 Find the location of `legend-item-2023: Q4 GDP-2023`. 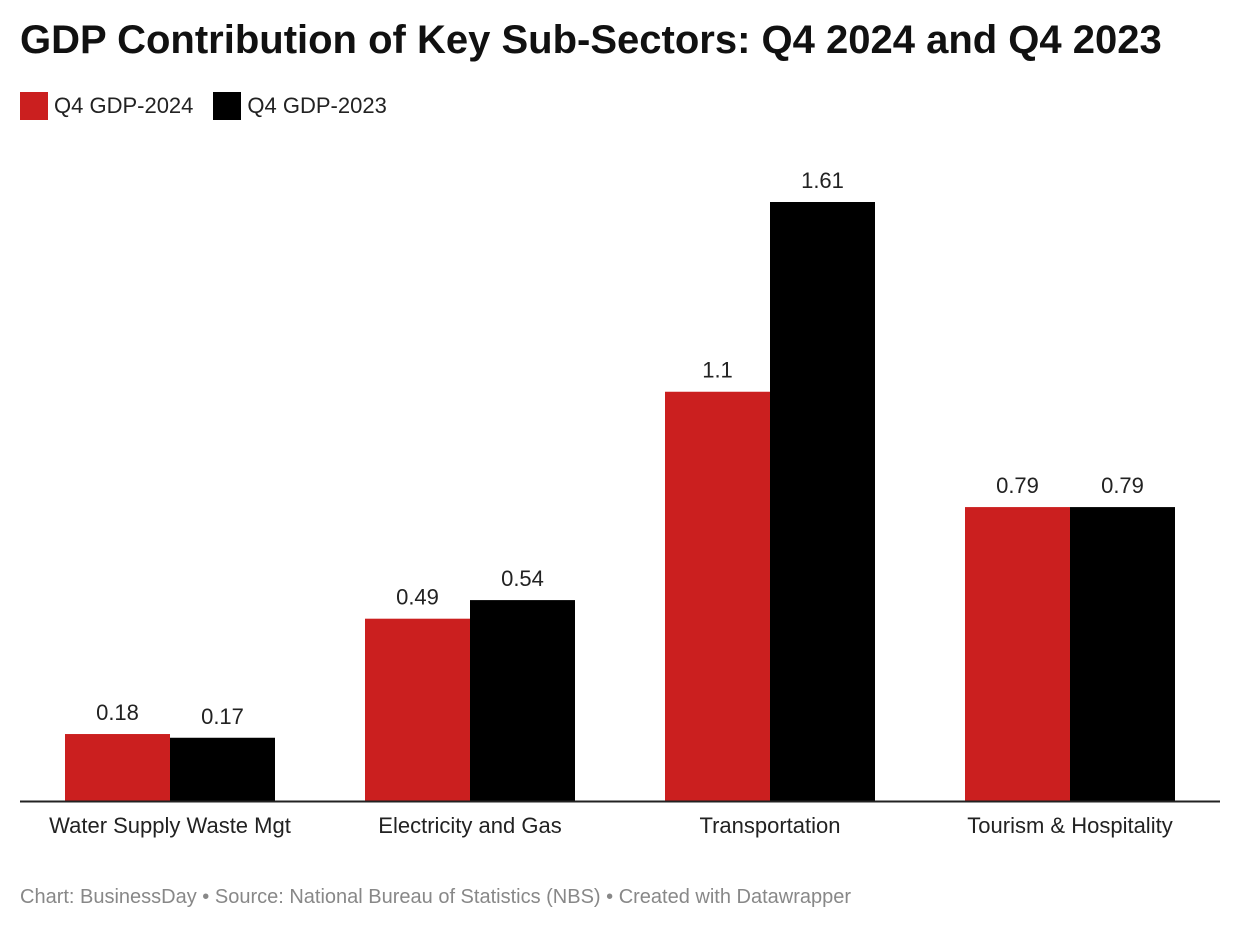

legend-item-2023: Q4 GDP-2023 is located at coordinates (300, 106).